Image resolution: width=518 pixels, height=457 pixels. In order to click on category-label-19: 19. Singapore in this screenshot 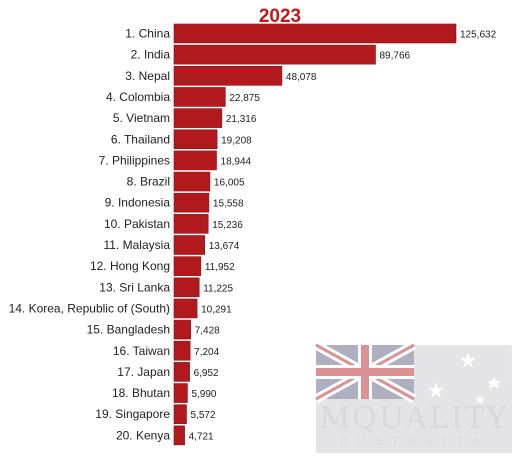, I will do `click(132, 414)`.